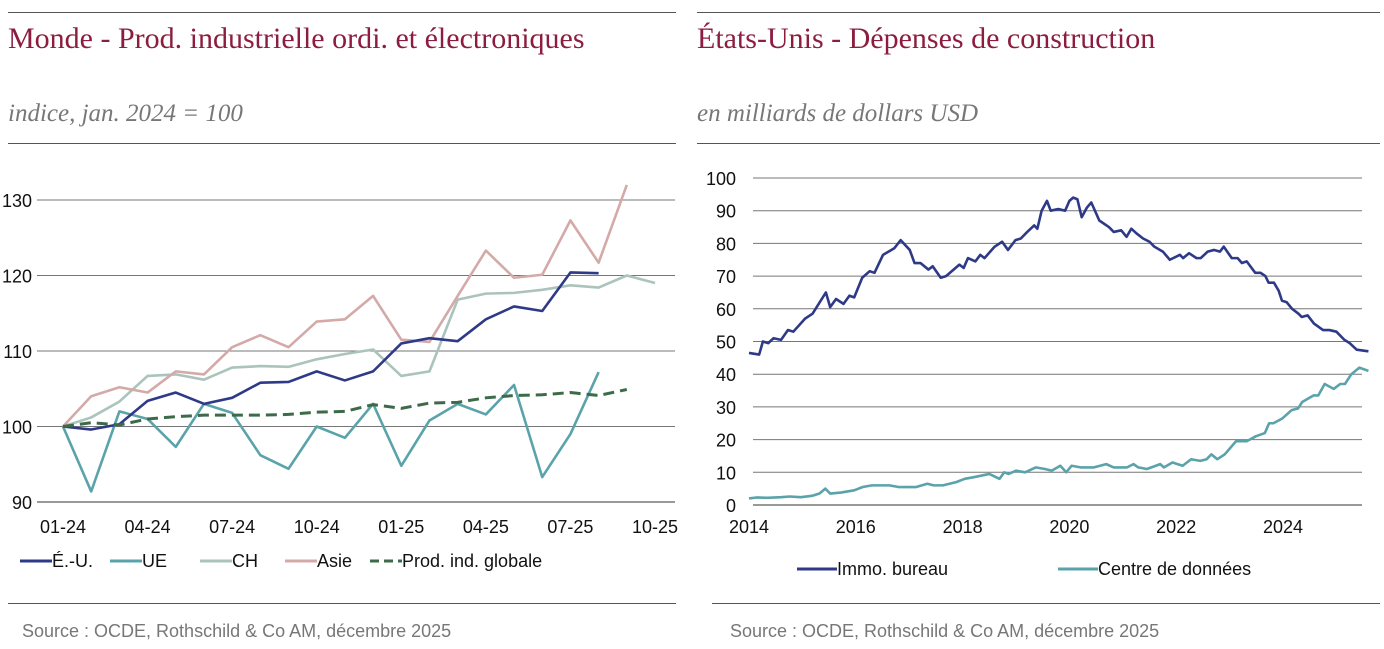 The width and height of the screenshot is (1384, 649). Describe the element at coordinates (486, 527) in the screenshot. I see `x-tick-label: 04-25` at that location.